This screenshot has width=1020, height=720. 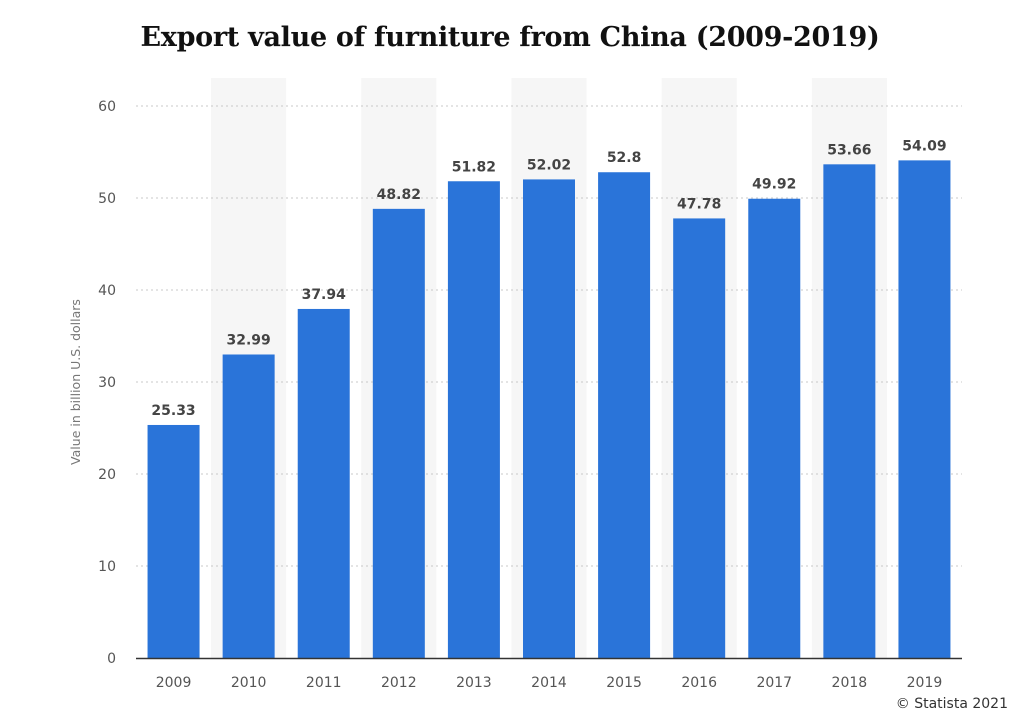 I want to click on x-tick-label: 2011, so click(x=324, y=683).